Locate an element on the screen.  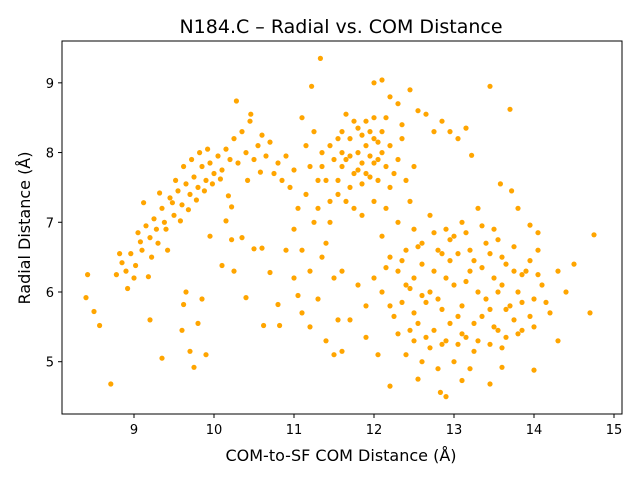
y-axis-ticks: 5 6 7 8 9 is located at coordinates (54, 224).